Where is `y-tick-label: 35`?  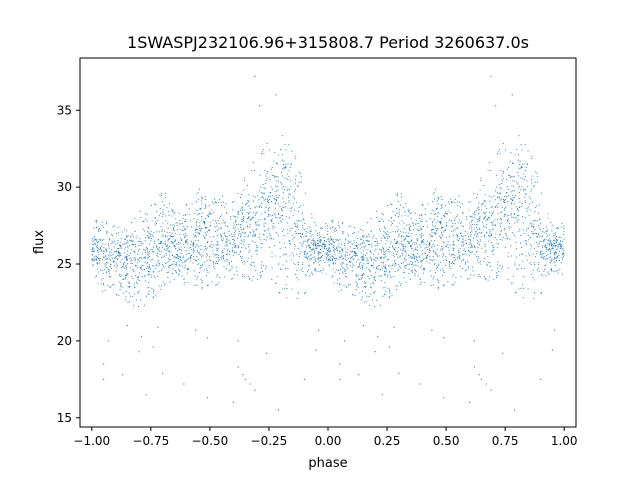
y-tick-label: 35 is located at coordinates (64, 110).